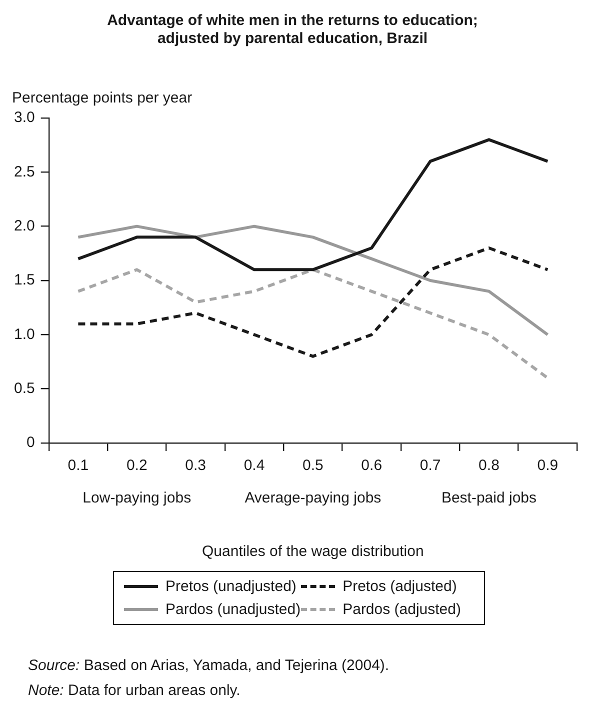 This screenshot has height=723, width=597. I want to click on x-tick-label: 0.4, so click(254, 465).